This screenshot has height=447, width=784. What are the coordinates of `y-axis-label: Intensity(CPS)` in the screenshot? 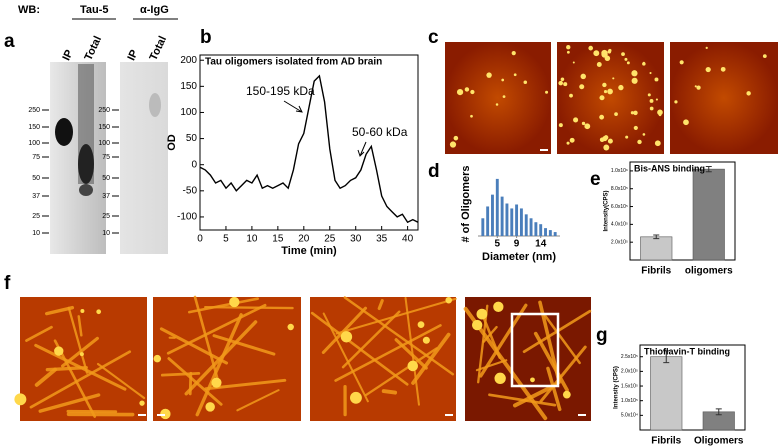 It's located at (607, 210).